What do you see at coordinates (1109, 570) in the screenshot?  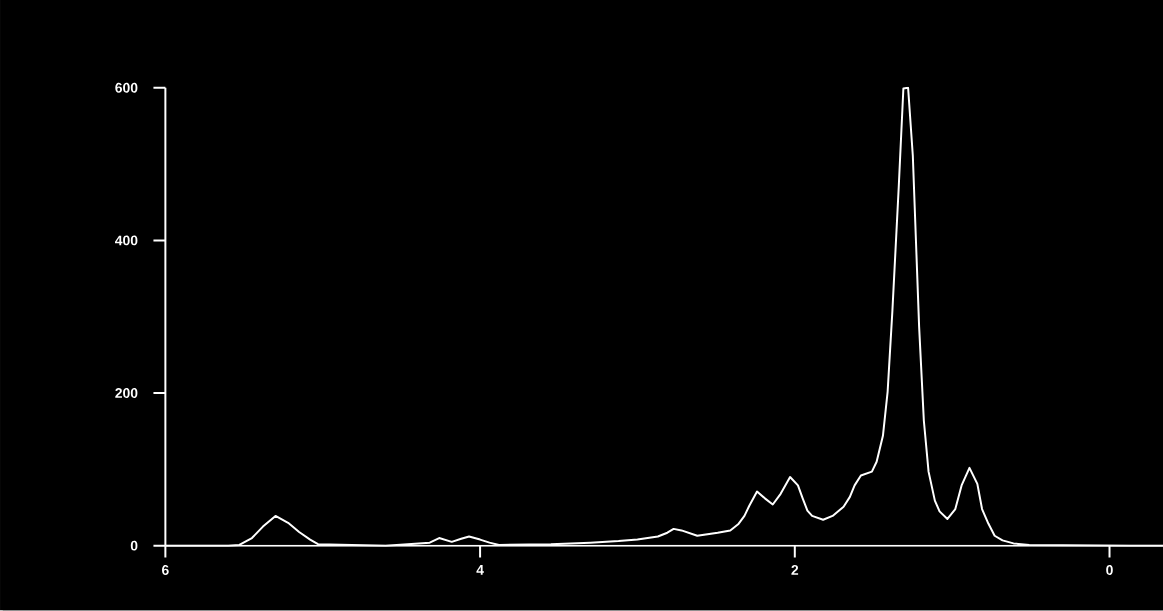 I see `x-tick-label: 0` at bounding box center [1109, 570].